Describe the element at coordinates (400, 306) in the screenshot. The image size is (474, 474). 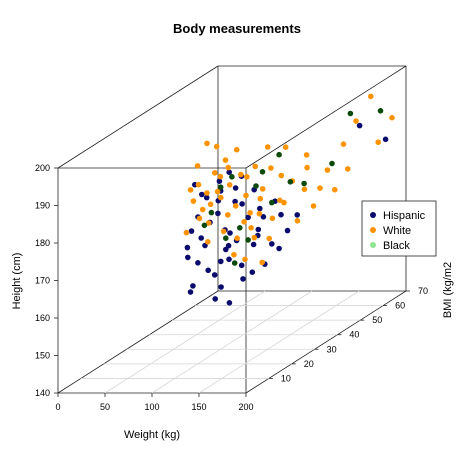
I see `y-tick-label: 60` at that location.